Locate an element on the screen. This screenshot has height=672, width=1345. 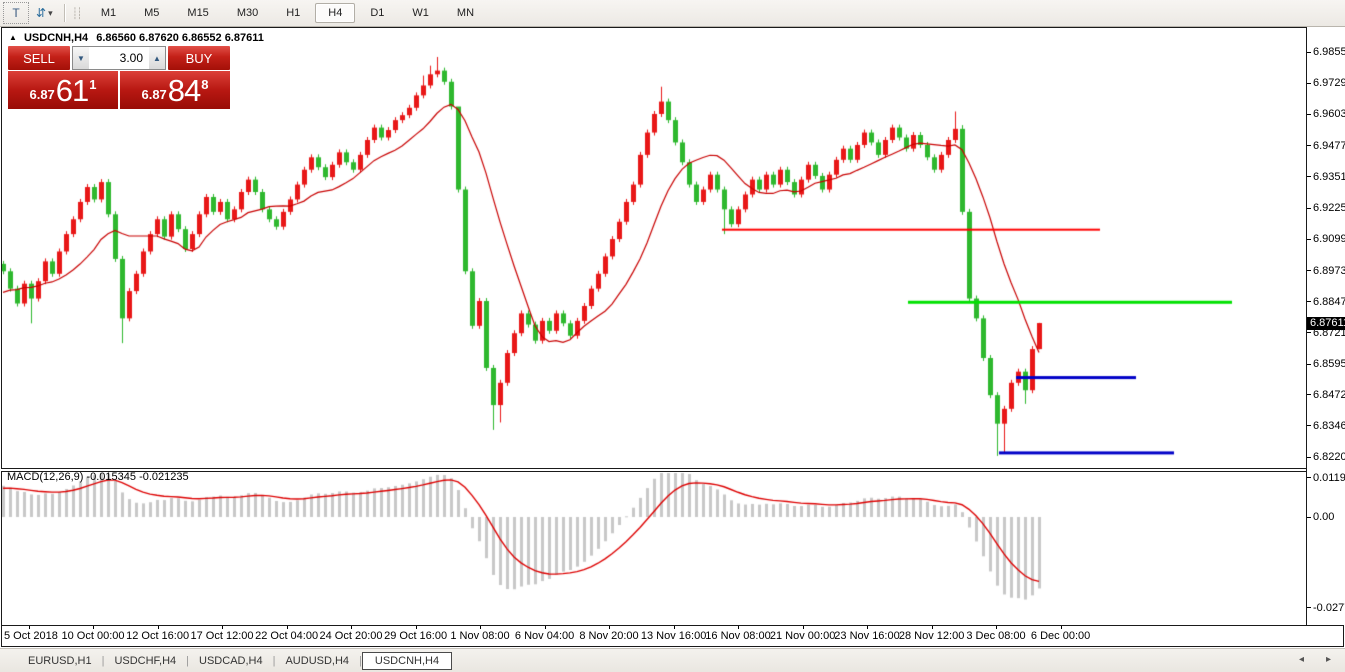
price-label: 6.83465 is located at coordinates (1329, 425).